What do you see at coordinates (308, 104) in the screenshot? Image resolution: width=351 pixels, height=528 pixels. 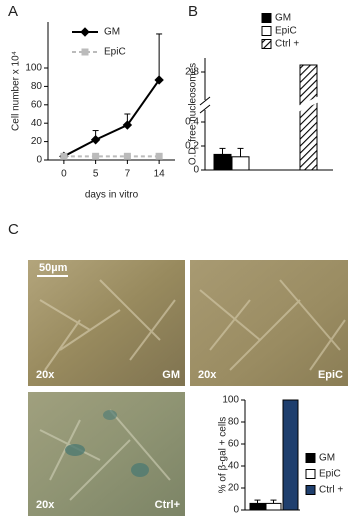 I see `break-gap` at bounding box center [308, 104].